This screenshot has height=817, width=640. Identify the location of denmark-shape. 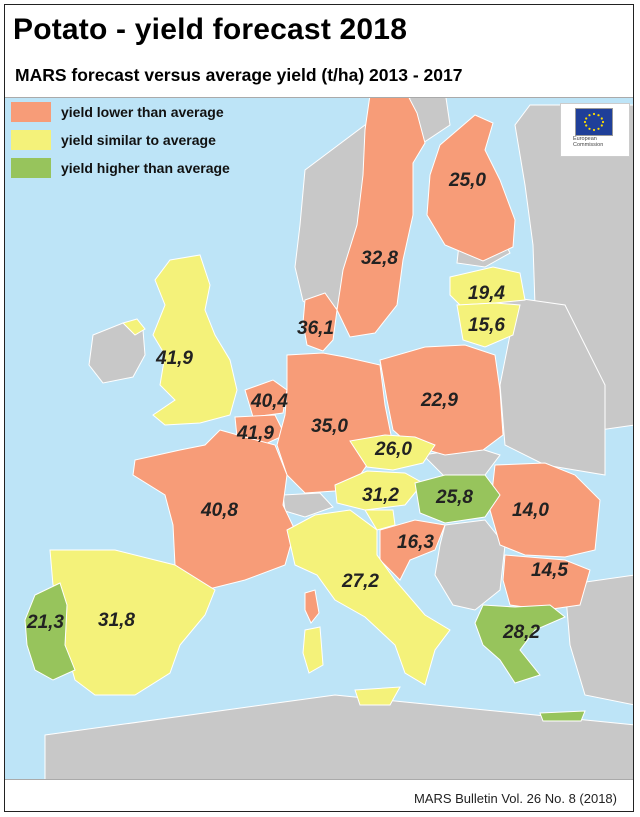
(320, 322).